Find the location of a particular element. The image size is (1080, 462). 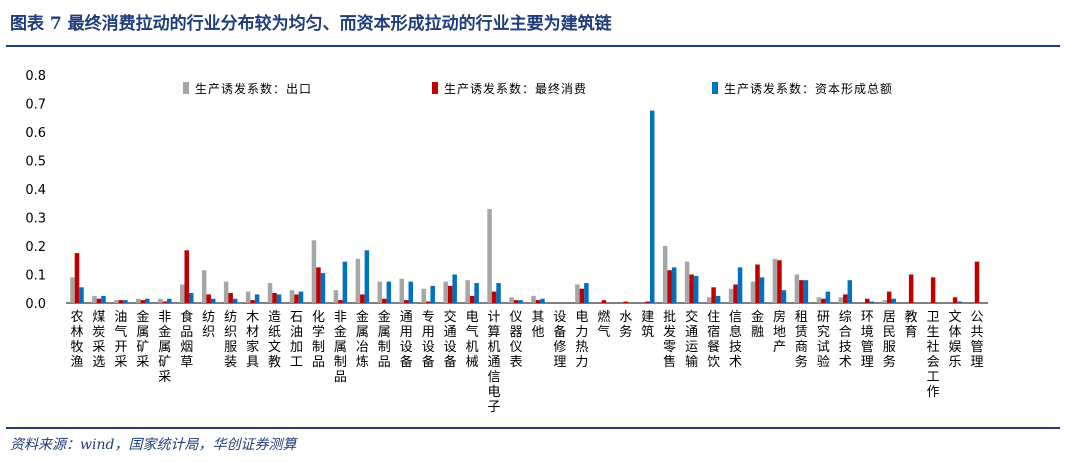

x-tick-label: 通用设备 is located at coordinates (406, 340).